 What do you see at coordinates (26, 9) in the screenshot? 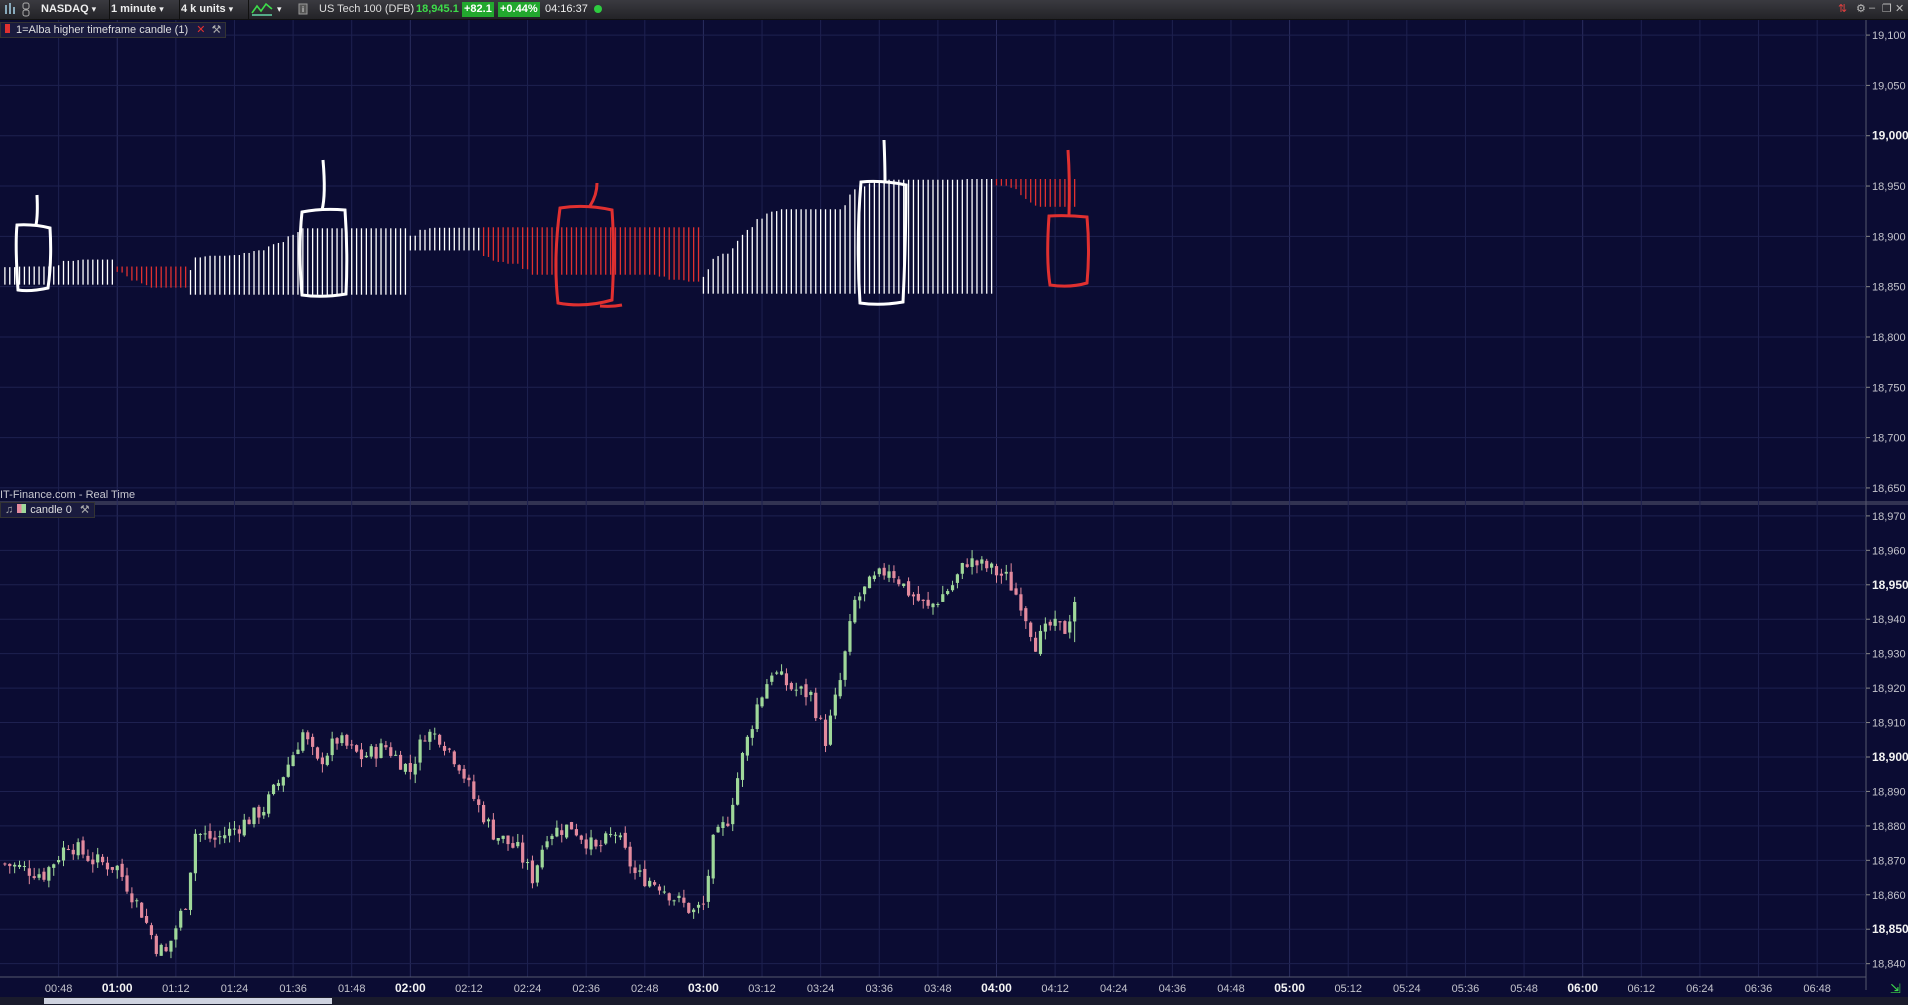
I see `link-icon` at bounding box center [26, 9].